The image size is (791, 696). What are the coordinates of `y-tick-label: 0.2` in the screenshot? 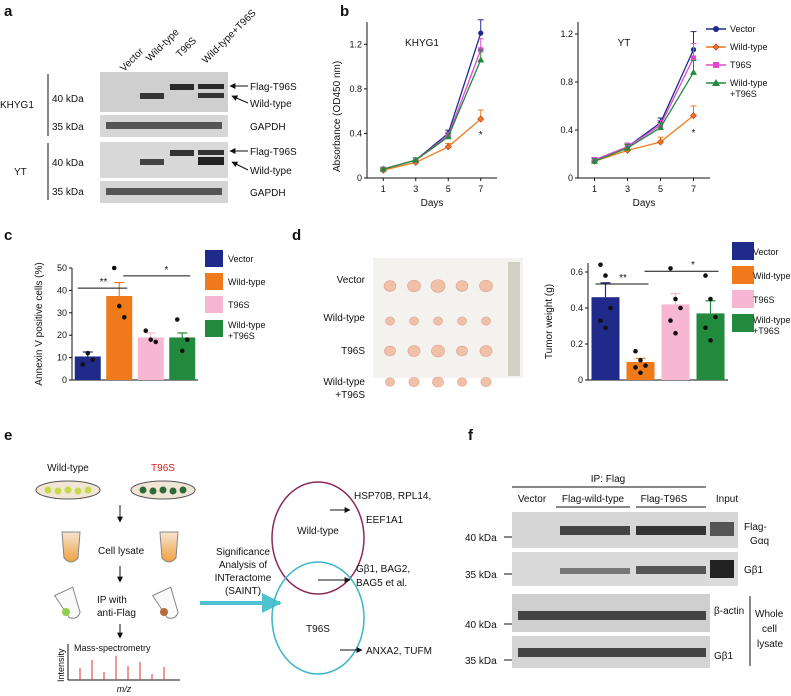 It's located at (576, 344).